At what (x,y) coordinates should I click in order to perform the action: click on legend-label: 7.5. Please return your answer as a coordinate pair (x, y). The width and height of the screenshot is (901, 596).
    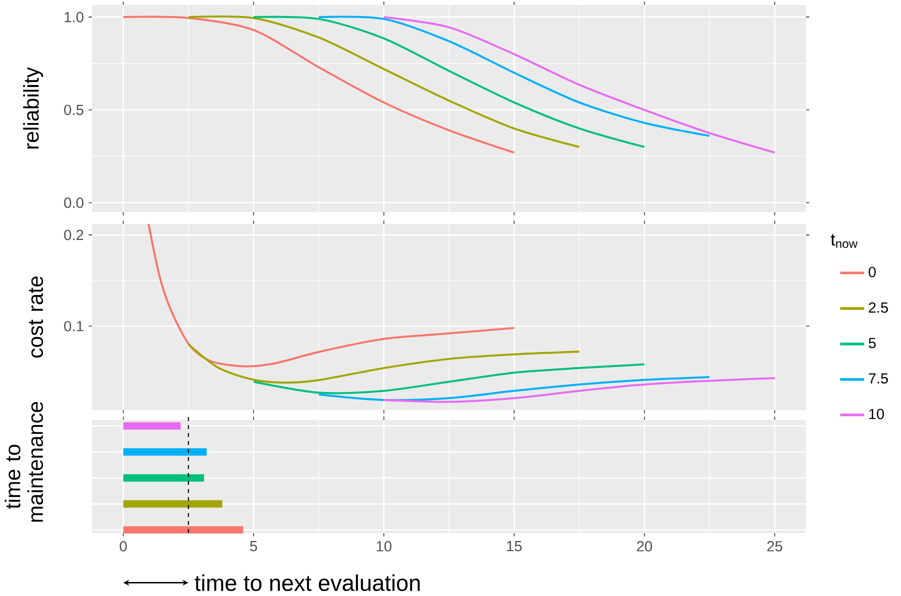
    Looking at the image, I should click on (878, 378).